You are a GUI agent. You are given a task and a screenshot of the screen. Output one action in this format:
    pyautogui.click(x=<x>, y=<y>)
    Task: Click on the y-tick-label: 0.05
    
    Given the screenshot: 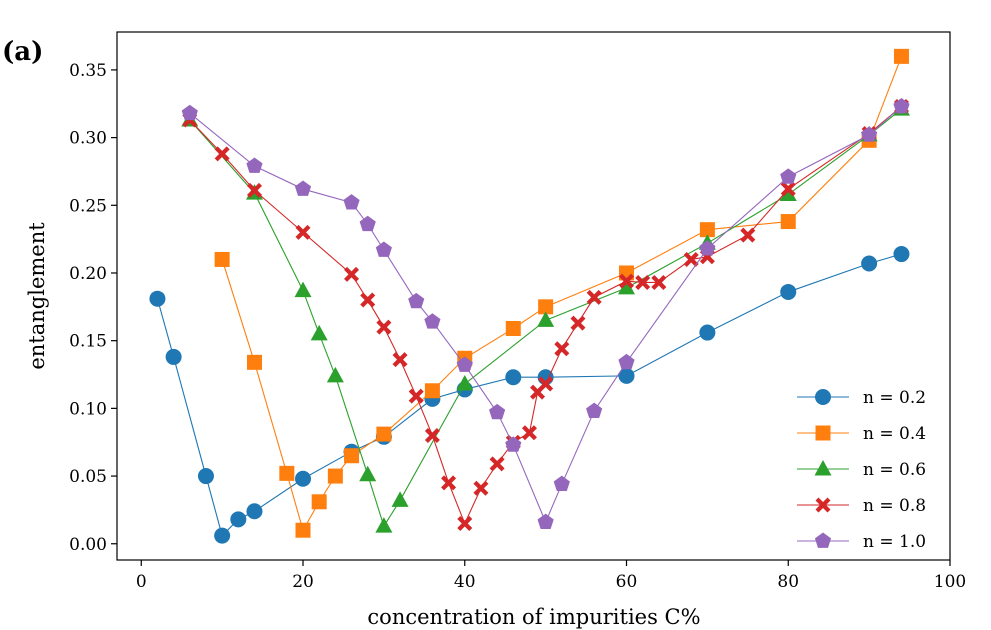 What is the action you would take?
    pyautogui.click(x=88, y=477)
    